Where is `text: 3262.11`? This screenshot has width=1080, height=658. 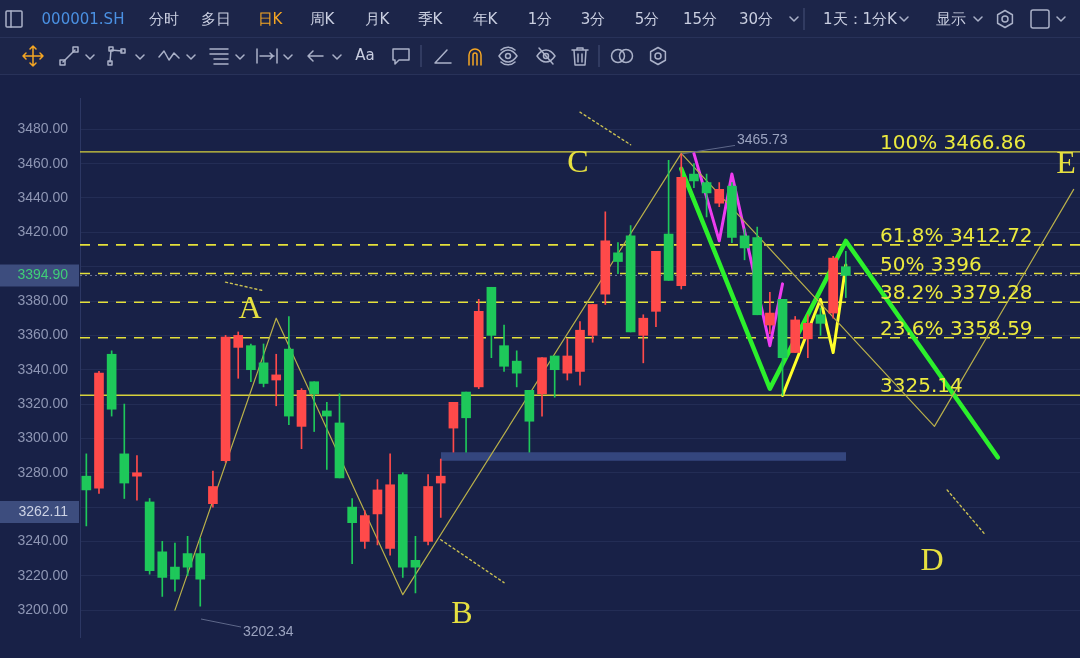
text: 3262.11 is located at coordinates (43, 510).